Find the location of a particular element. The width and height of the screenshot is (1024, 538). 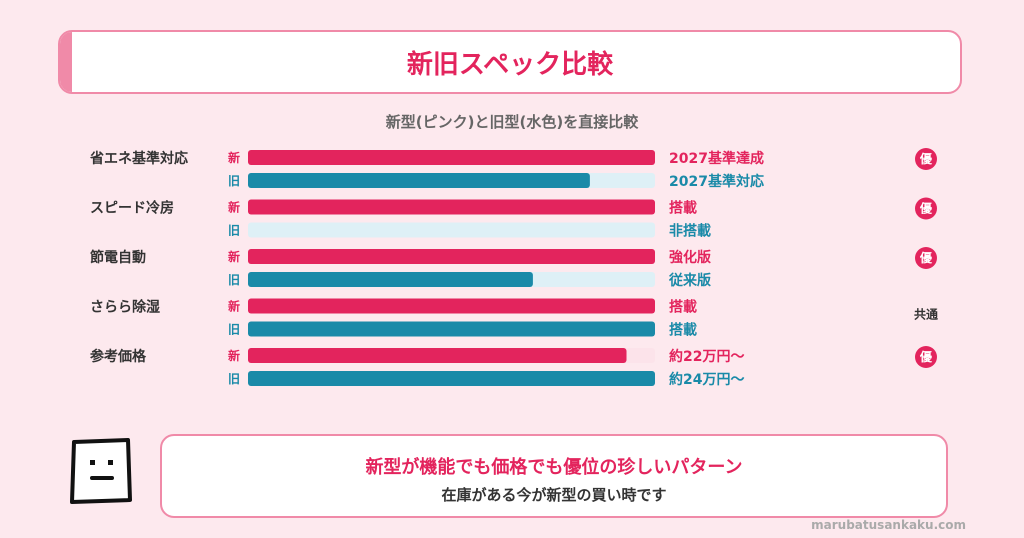

value-label: 2027基準対応 is located at coordinates (716, 181).